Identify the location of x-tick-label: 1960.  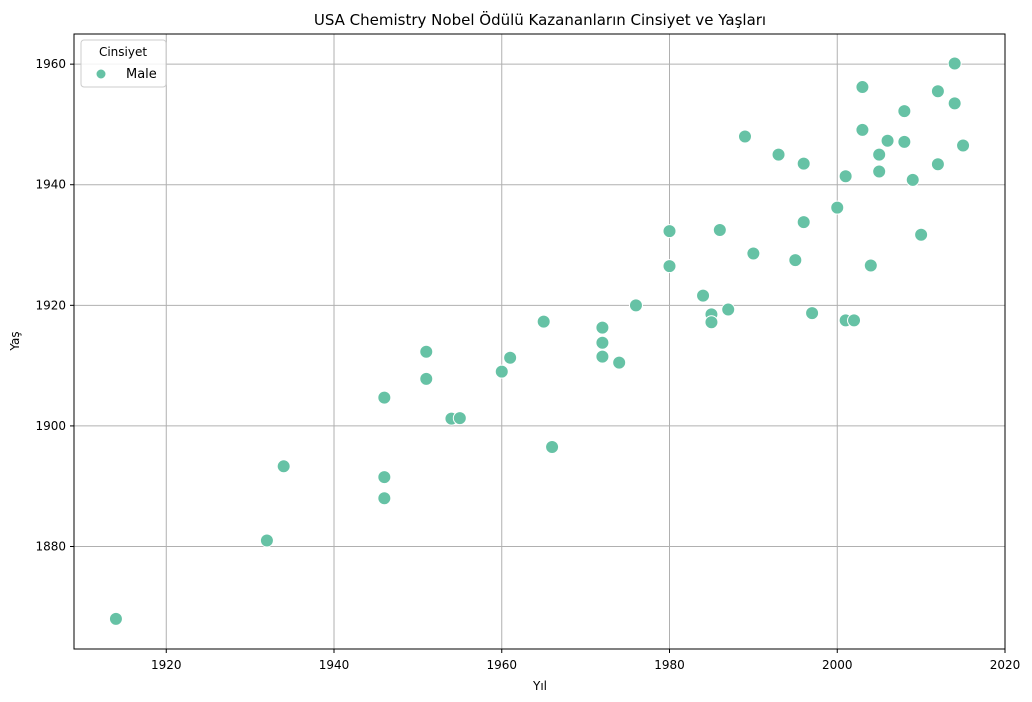
(501, 665).